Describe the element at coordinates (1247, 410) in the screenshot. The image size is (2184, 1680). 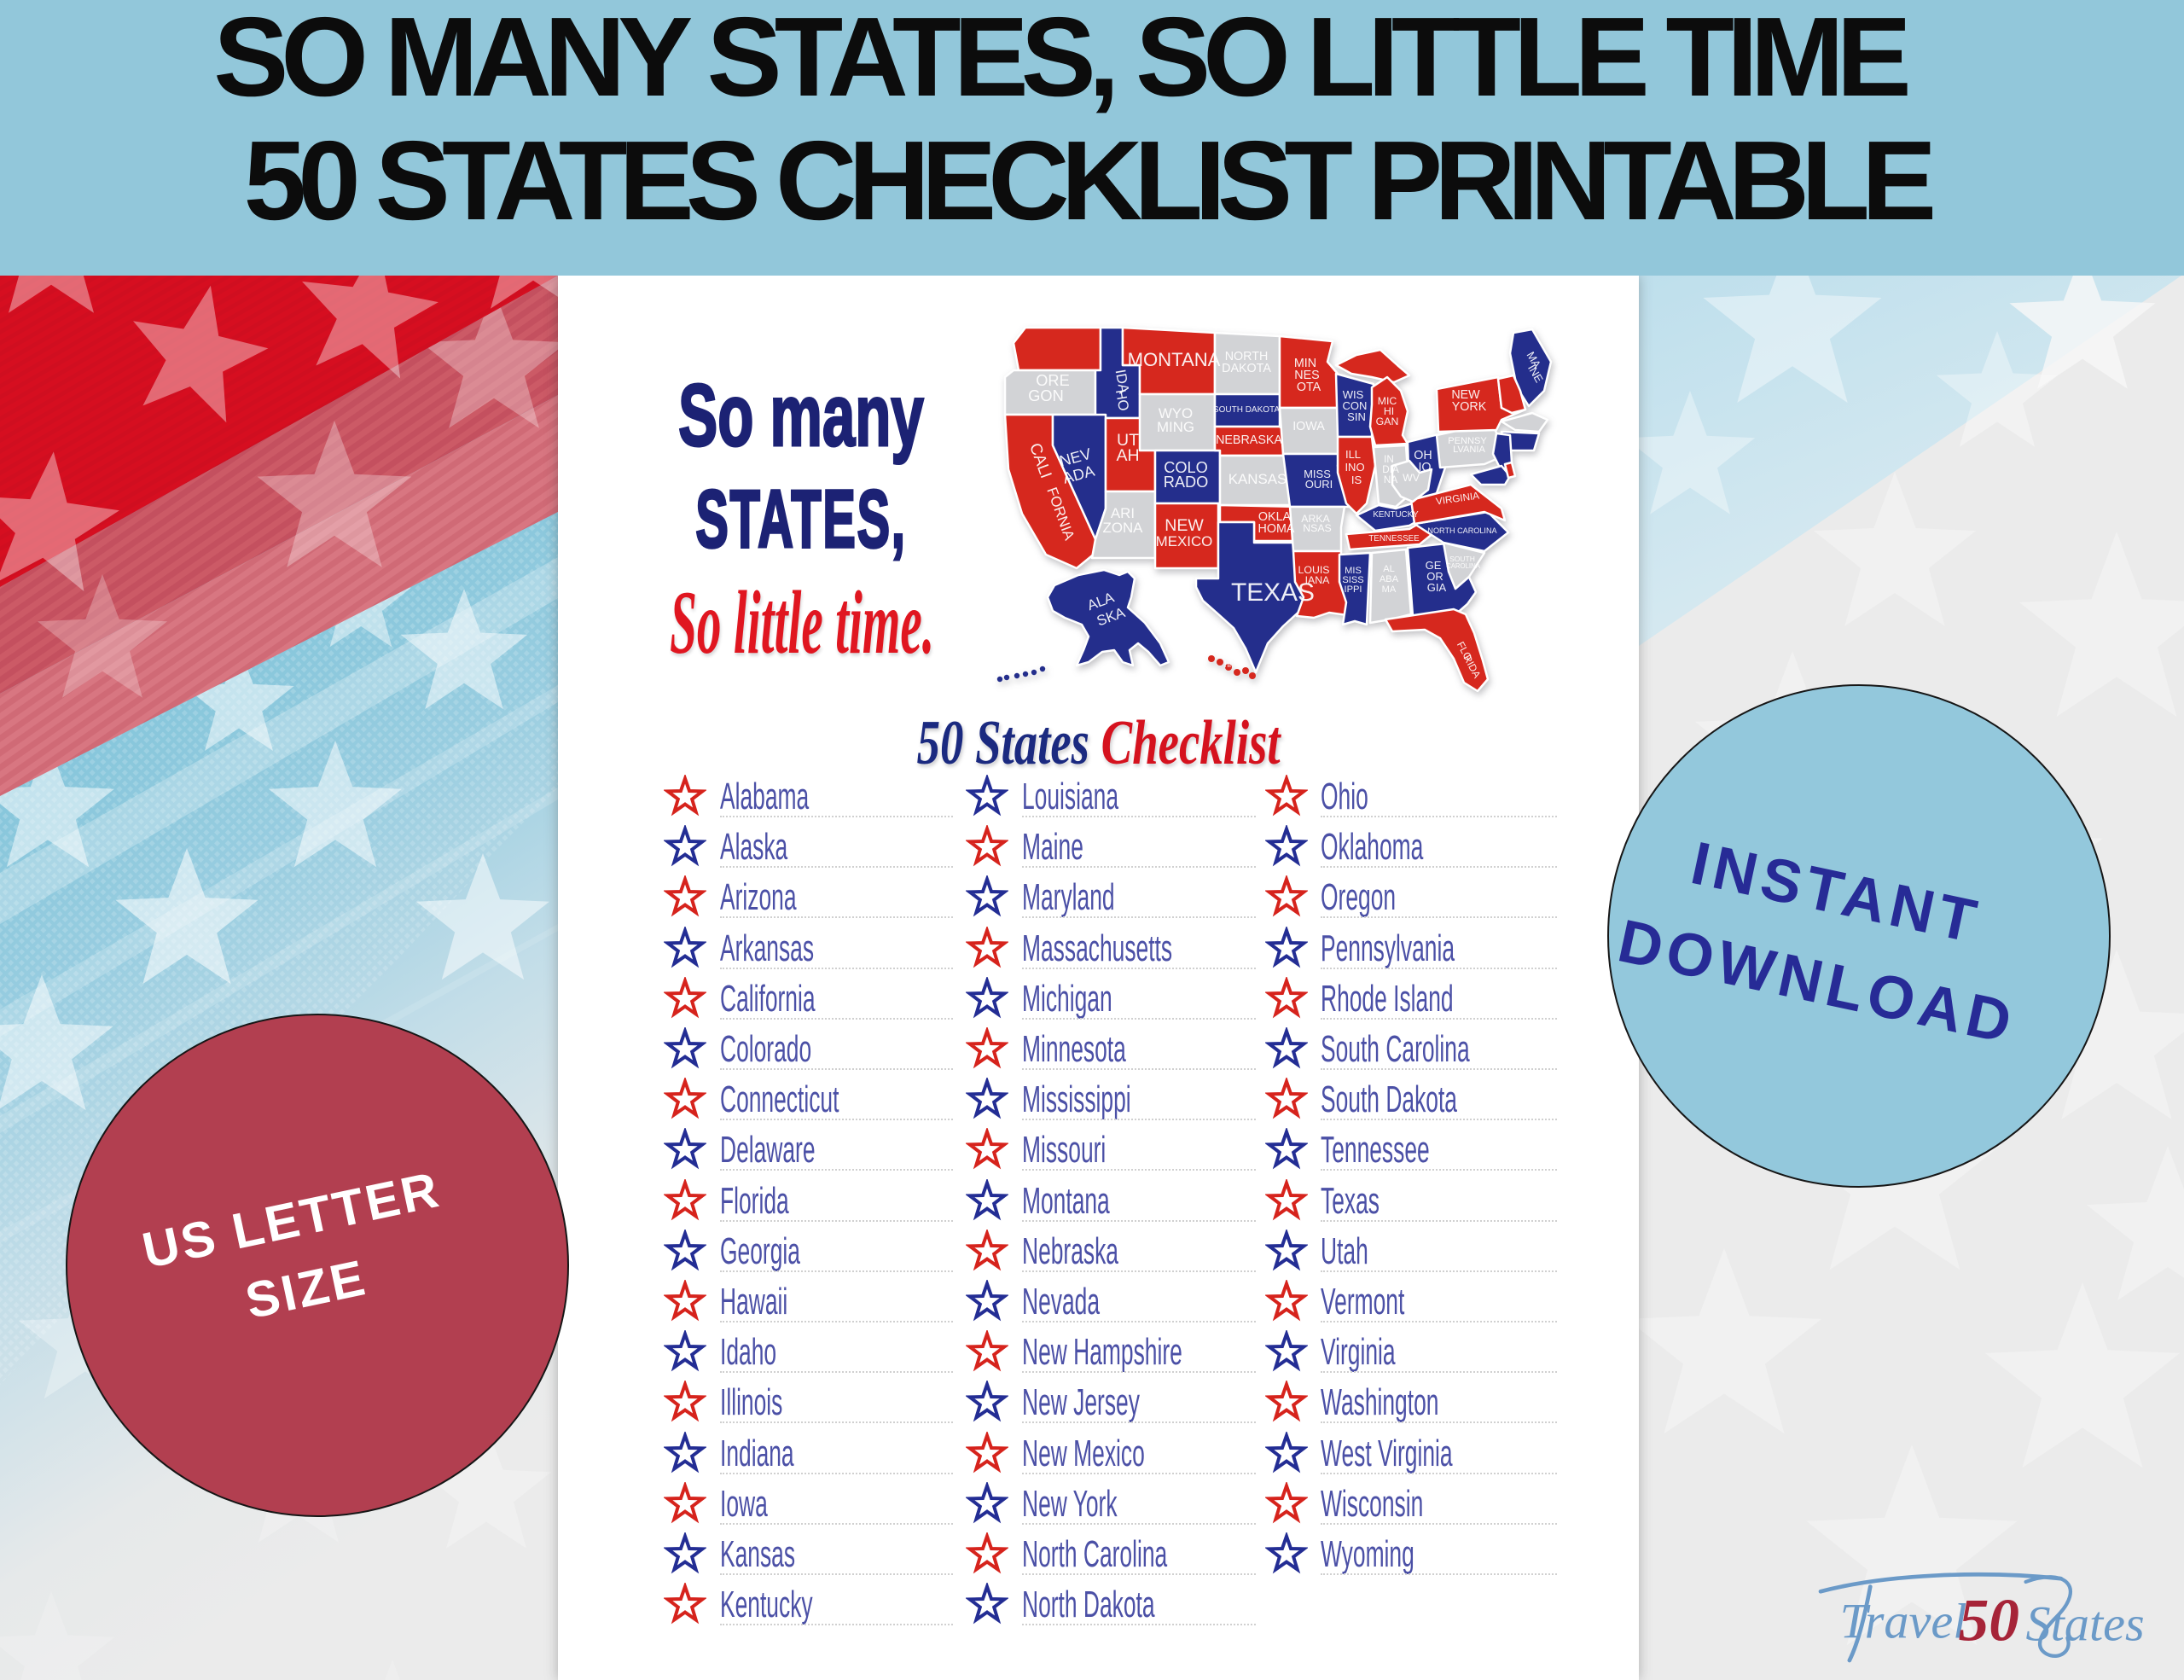
I see `svg-text: SOUTH DAKOTA` at that location.